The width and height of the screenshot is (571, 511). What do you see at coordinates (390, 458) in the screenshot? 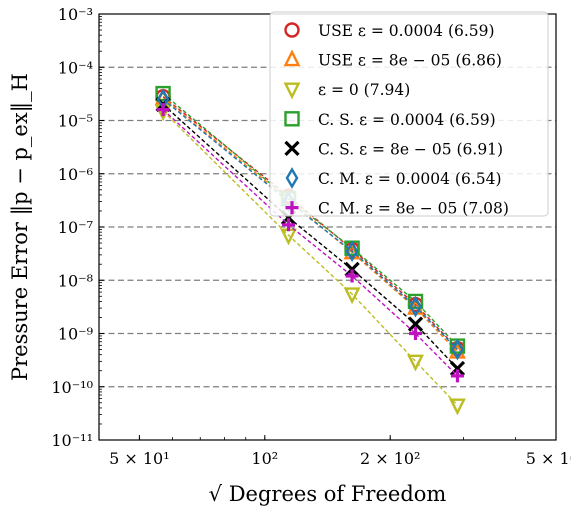
I see `x-tick-label: 2 × 10²` at bounding box center [390, 458].